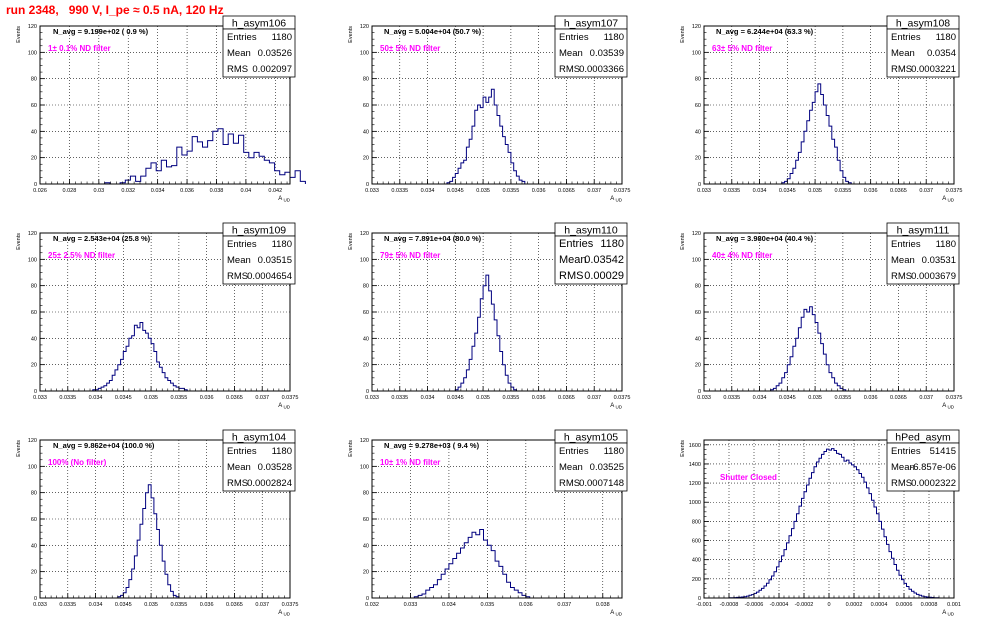  Describe the element at coordinates (696, 522) in the screenshot. I see `y-tick-label: 800` at that location.